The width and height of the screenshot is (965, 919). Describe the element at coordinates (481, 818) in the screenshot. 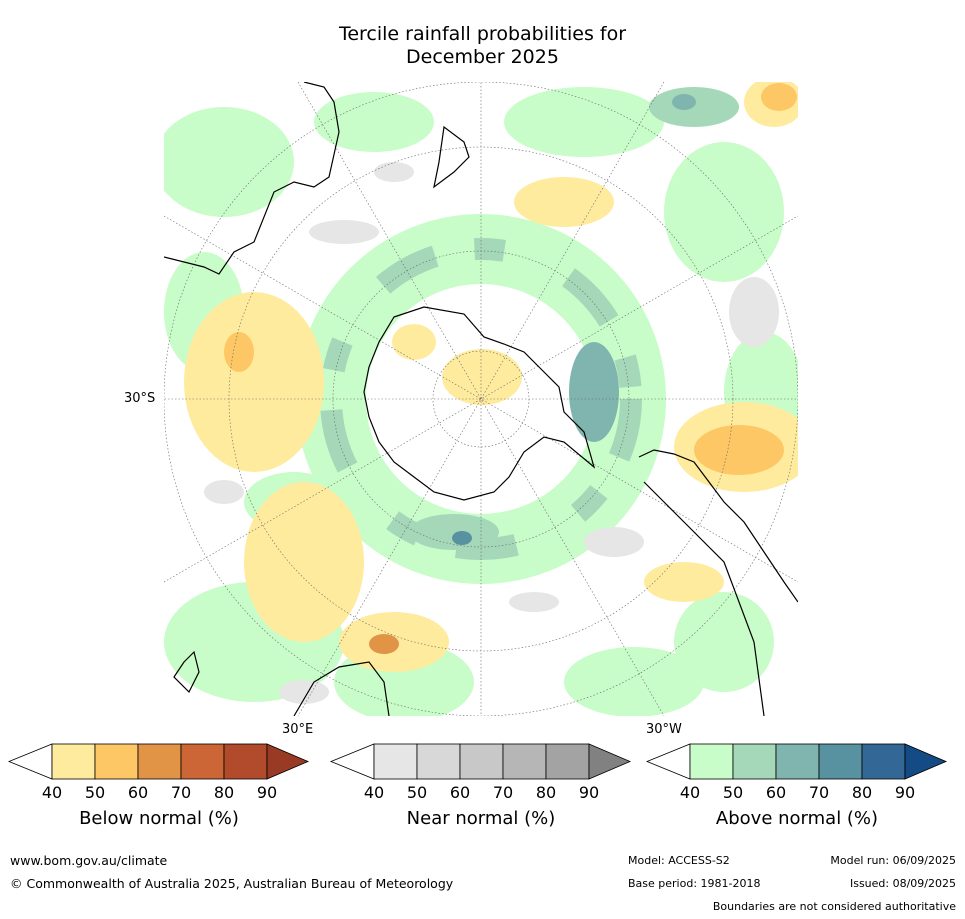

I see `colorbar-near-title: Near normal (%)` at that location.